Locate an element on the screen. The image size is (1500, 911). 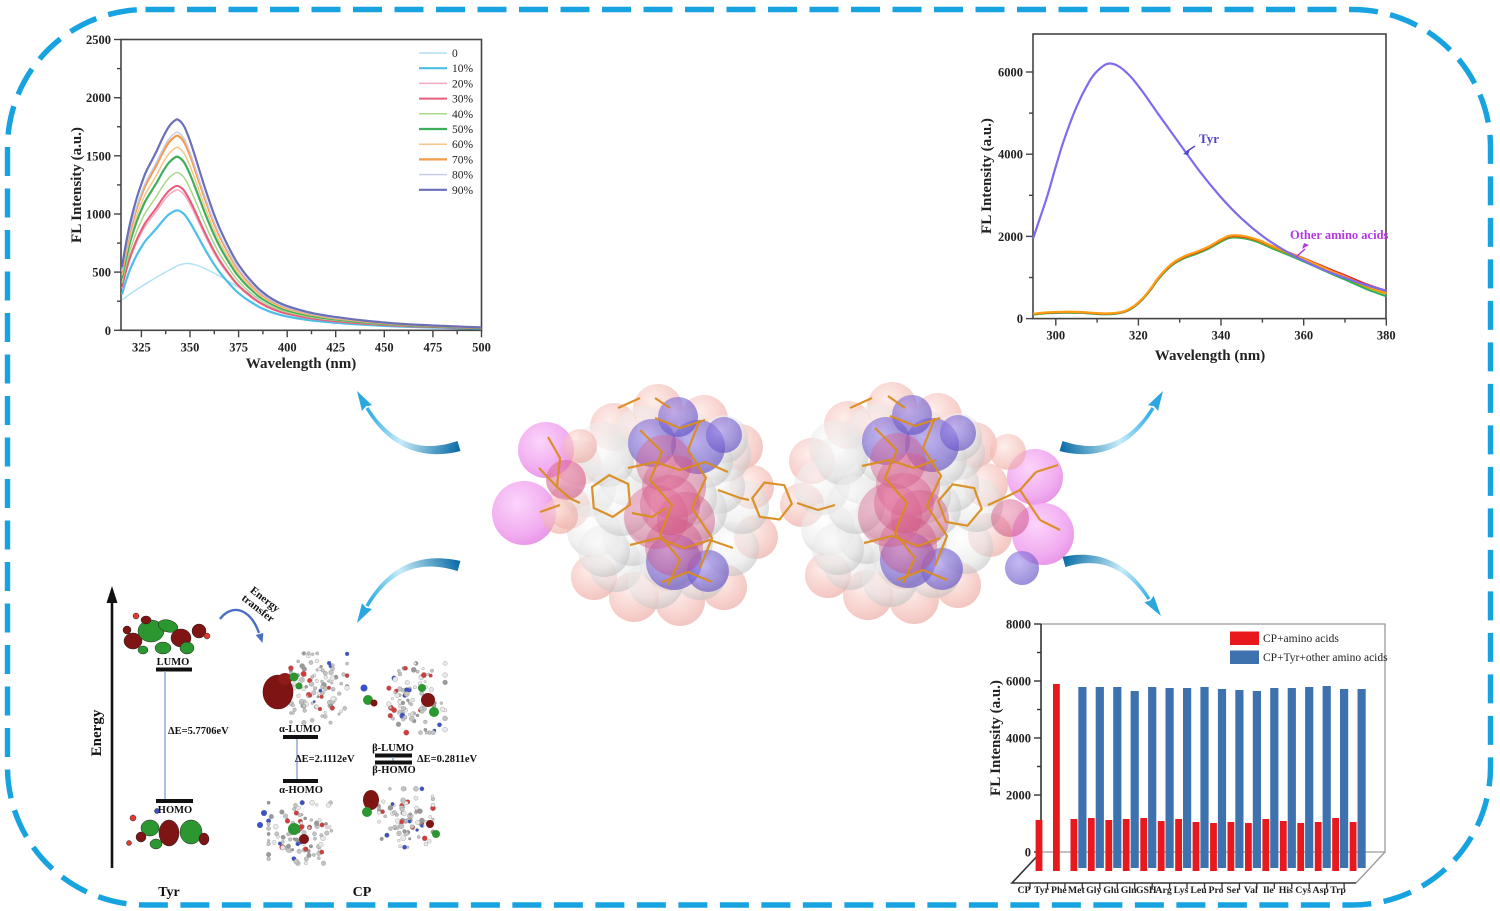
svg-text: 8000 is located at coordinates (1018, 625).